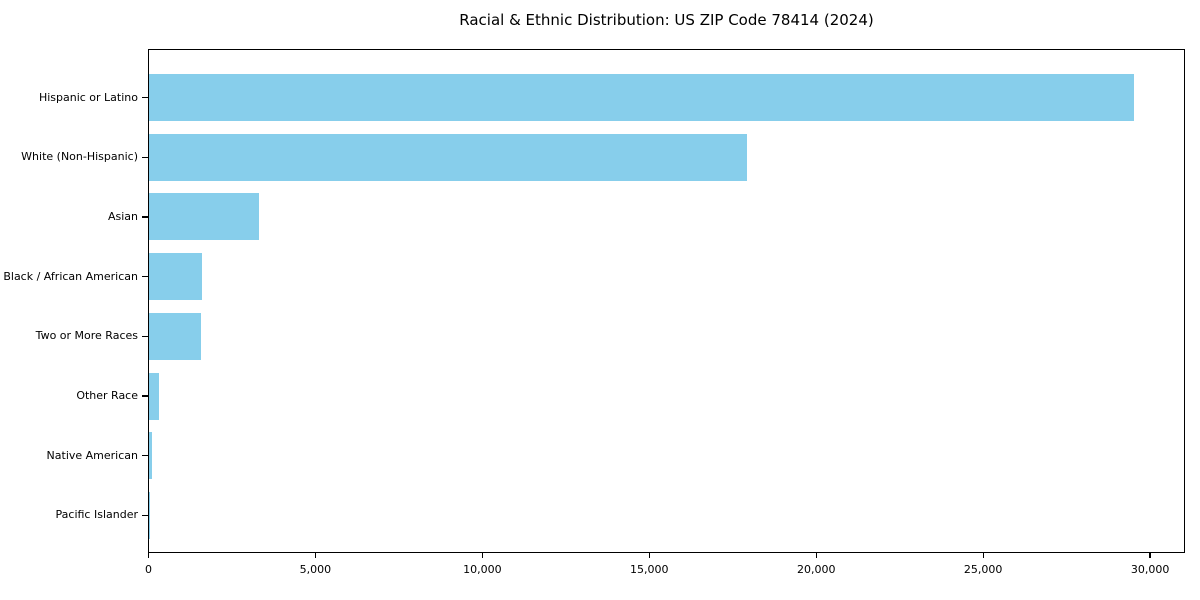  I want to click on x-tick-label: 10,000, so click(482, 569).